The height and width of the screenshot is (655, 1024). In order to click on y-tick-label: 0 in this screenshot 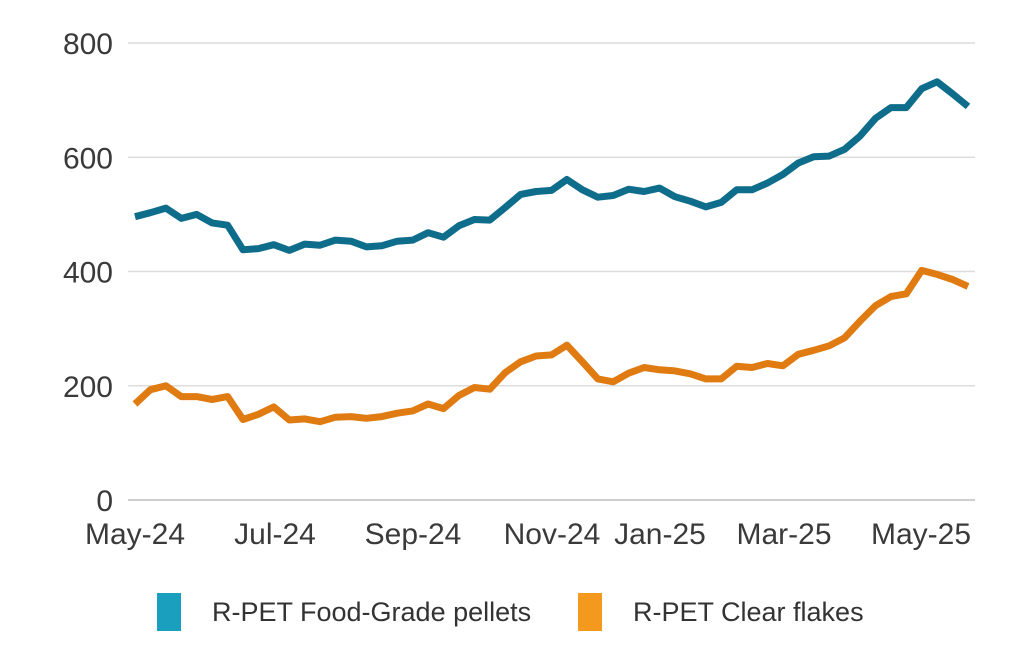, I will do `click(104, 501)`.